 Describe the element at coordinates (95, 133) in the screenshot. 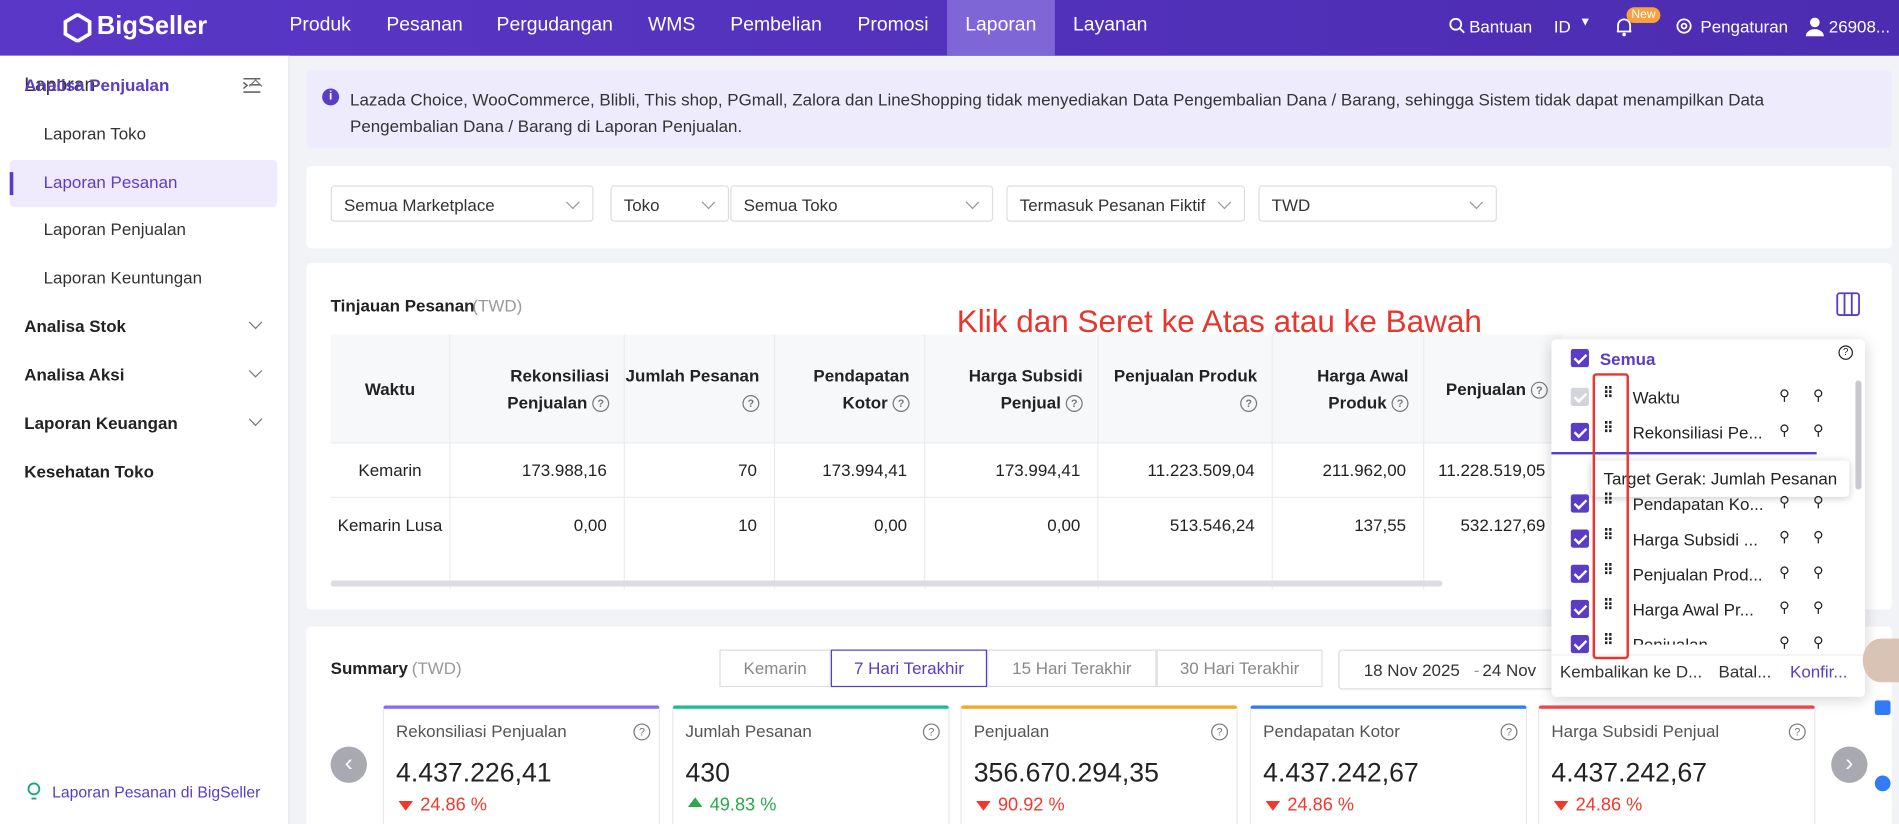

I see `menu-item: Laporan Toko` at that location.